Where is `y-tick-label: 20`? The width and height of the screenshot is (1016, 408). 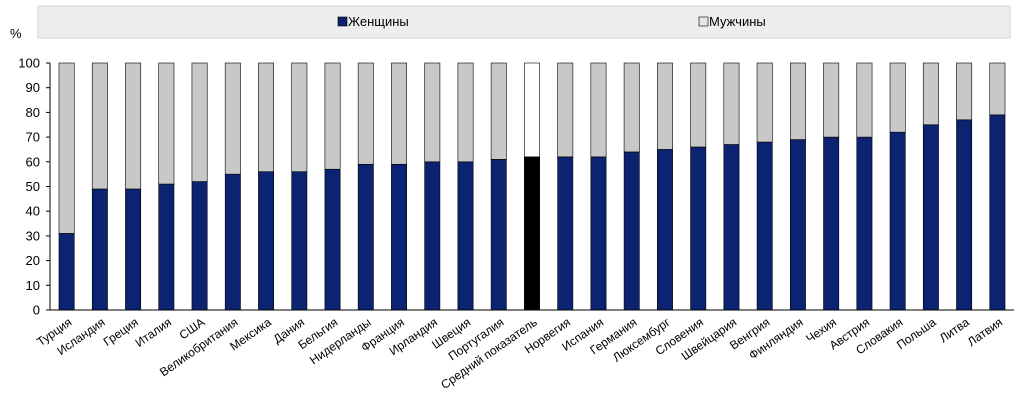
y-tick-label: 20 is located at coordinates (33, 260).